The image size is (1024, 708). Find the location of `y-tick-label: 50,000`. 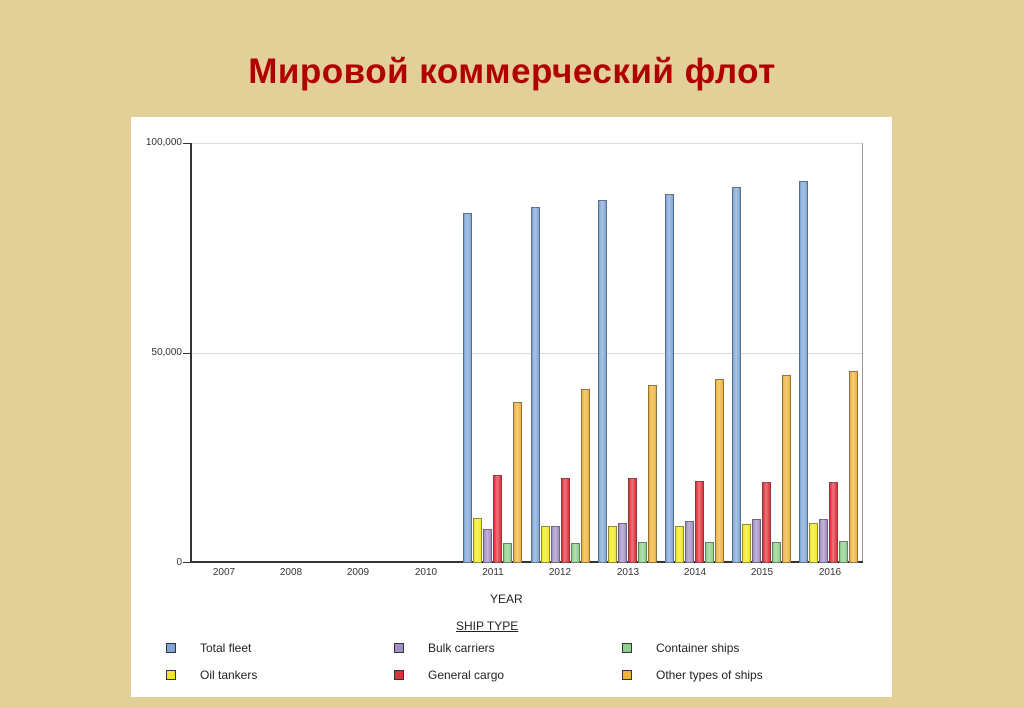

y-tick-label: 50,000 is located at coordinates (166, 352).